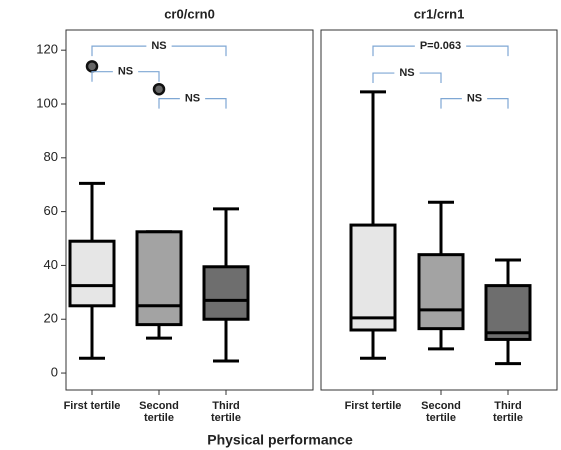  Describe the element at coordinates (440, 46) in the screenshot. I see `annotation-label: P=0.063` at that location.